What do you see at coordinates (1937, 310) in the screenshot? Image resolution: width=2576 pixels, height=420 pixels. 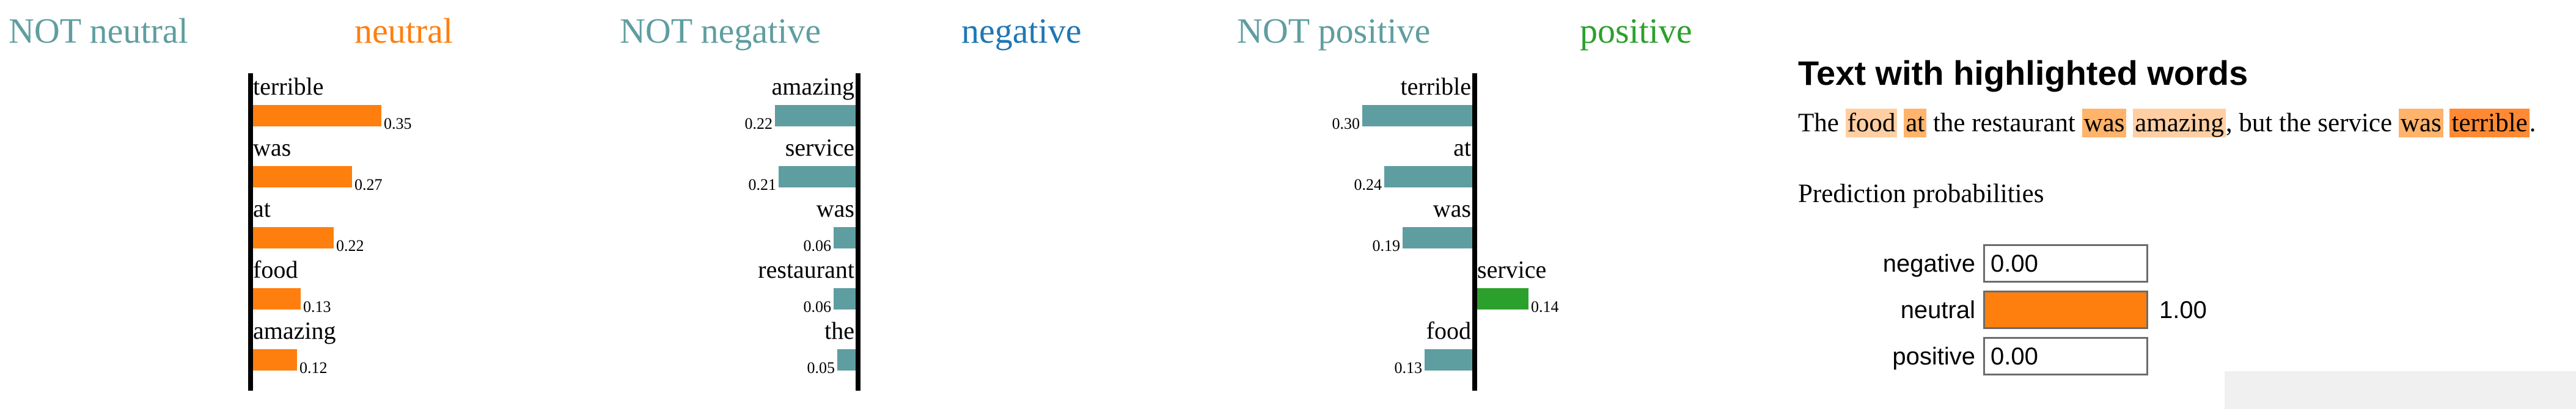 I see `prob-label-neutral: neutral` at bounding box center [1937, 310].